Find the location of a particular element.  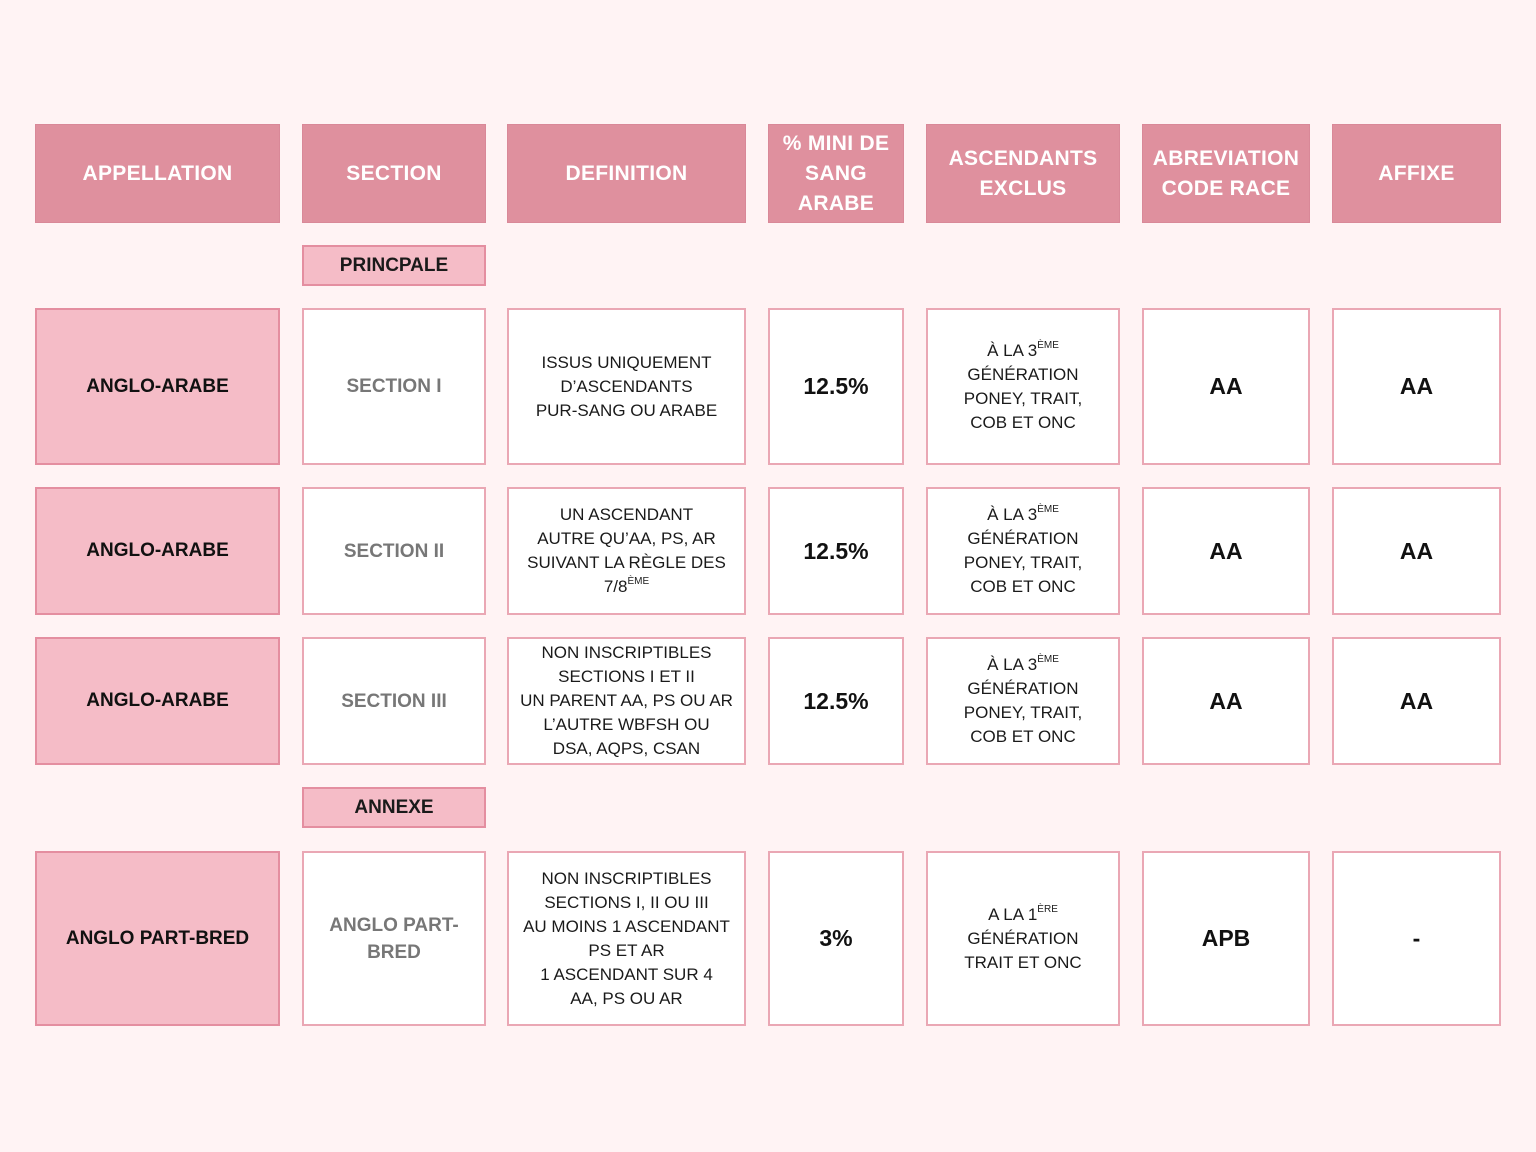

row3-abreviation: AA is located at coordinates (1226, 701).